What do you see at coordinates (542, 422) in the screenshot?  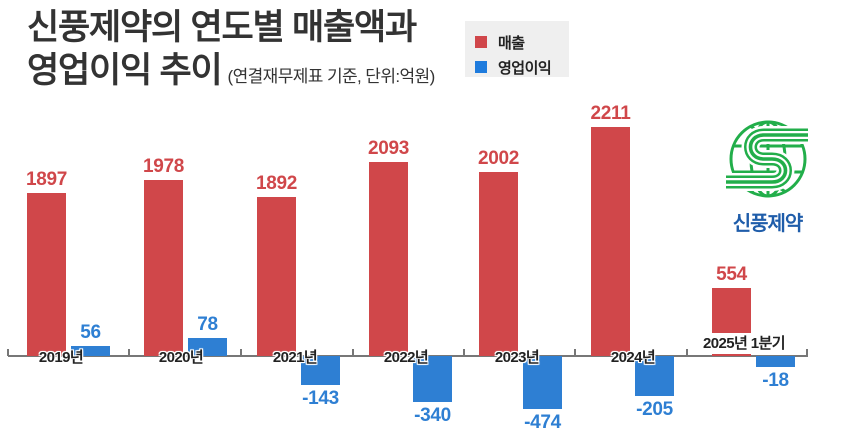 I see `operating-profit-value-label: -474` at bounding box center [542, 422].